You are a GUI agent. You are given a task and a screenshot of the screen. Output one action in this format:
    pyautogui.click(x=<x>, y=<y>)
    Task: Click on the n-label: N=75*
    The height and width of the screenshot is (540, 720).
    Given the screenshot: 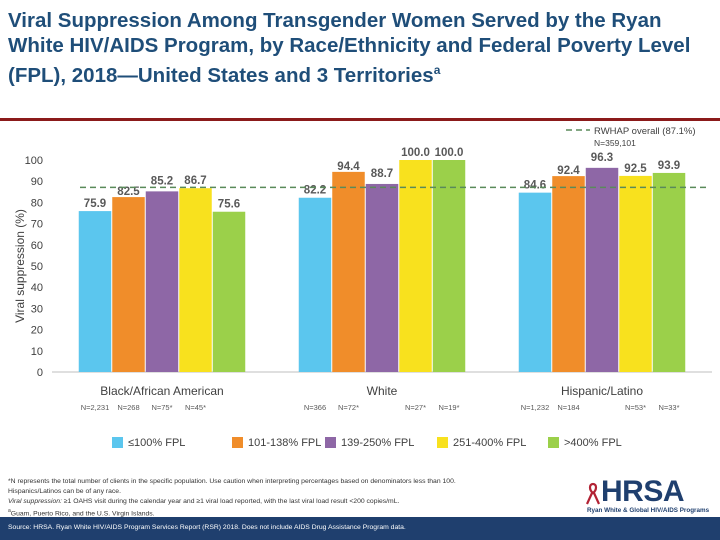 What is the action you would take?
    pyautogui.click(x=161, y=407)
    